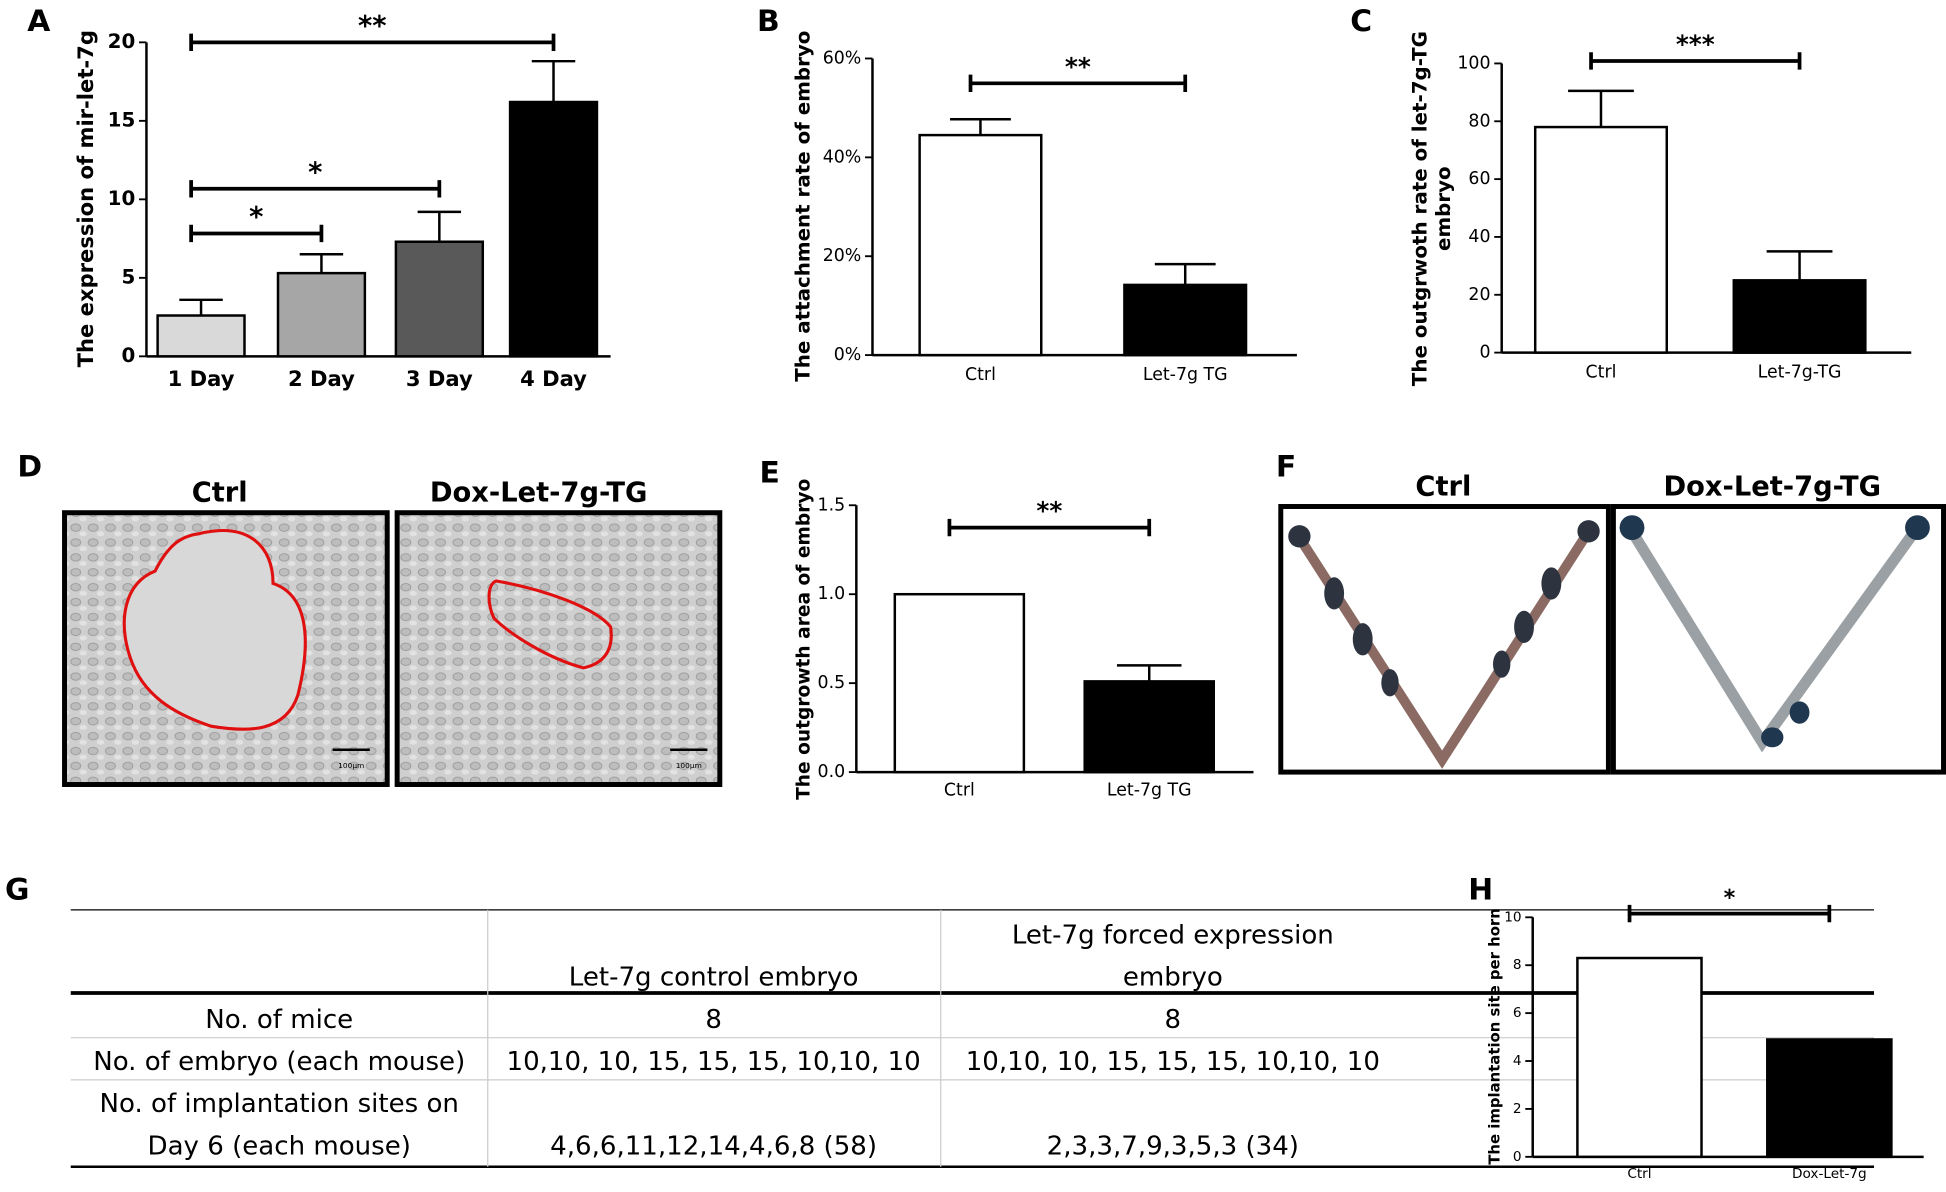  Describe the element at coordinates (17, 890) in the screenshot. I see `panel-label: G` at that location.